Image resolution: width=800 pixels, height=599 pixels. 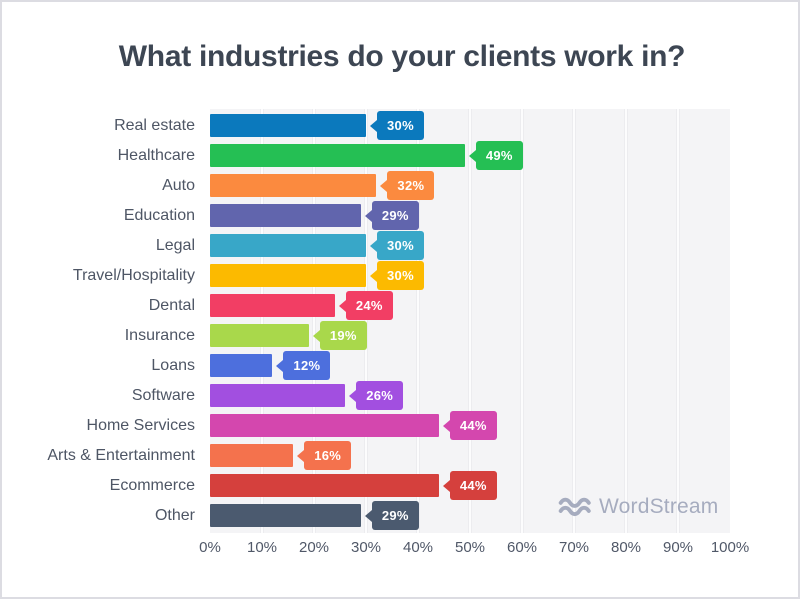 I want to click on category-label: Healthcare, so click(x=156, y=155).